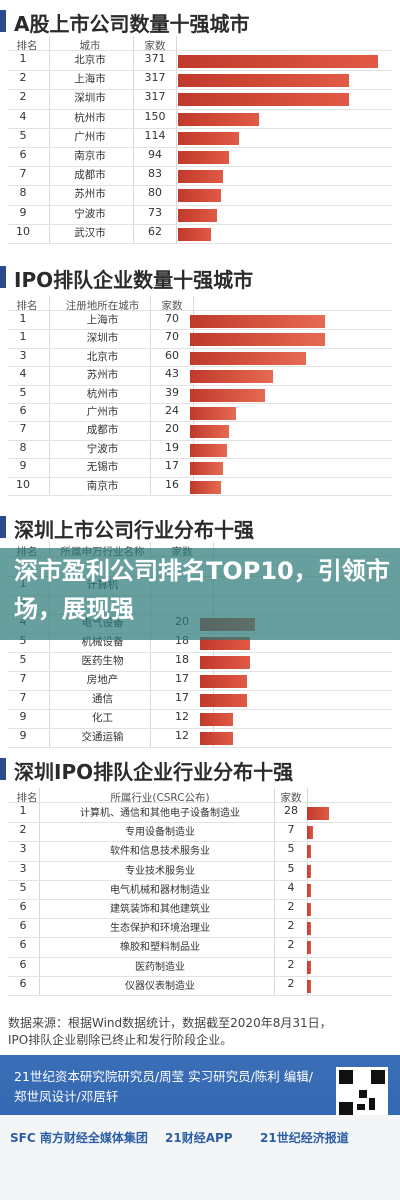 This screenshot has width=400, height=1200. I want to click on label-cell: 成都市, so click(90, 175).